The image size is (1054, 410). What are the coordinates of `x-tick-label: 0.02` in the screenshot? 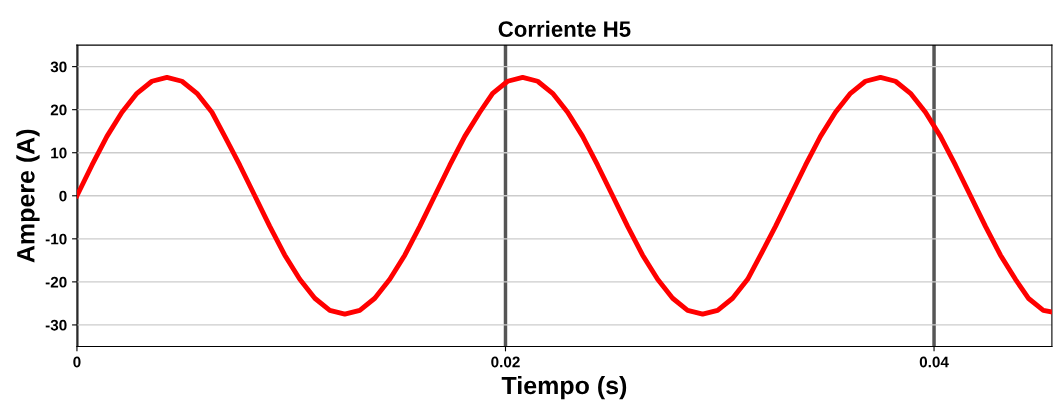 It's located at (505, 362).